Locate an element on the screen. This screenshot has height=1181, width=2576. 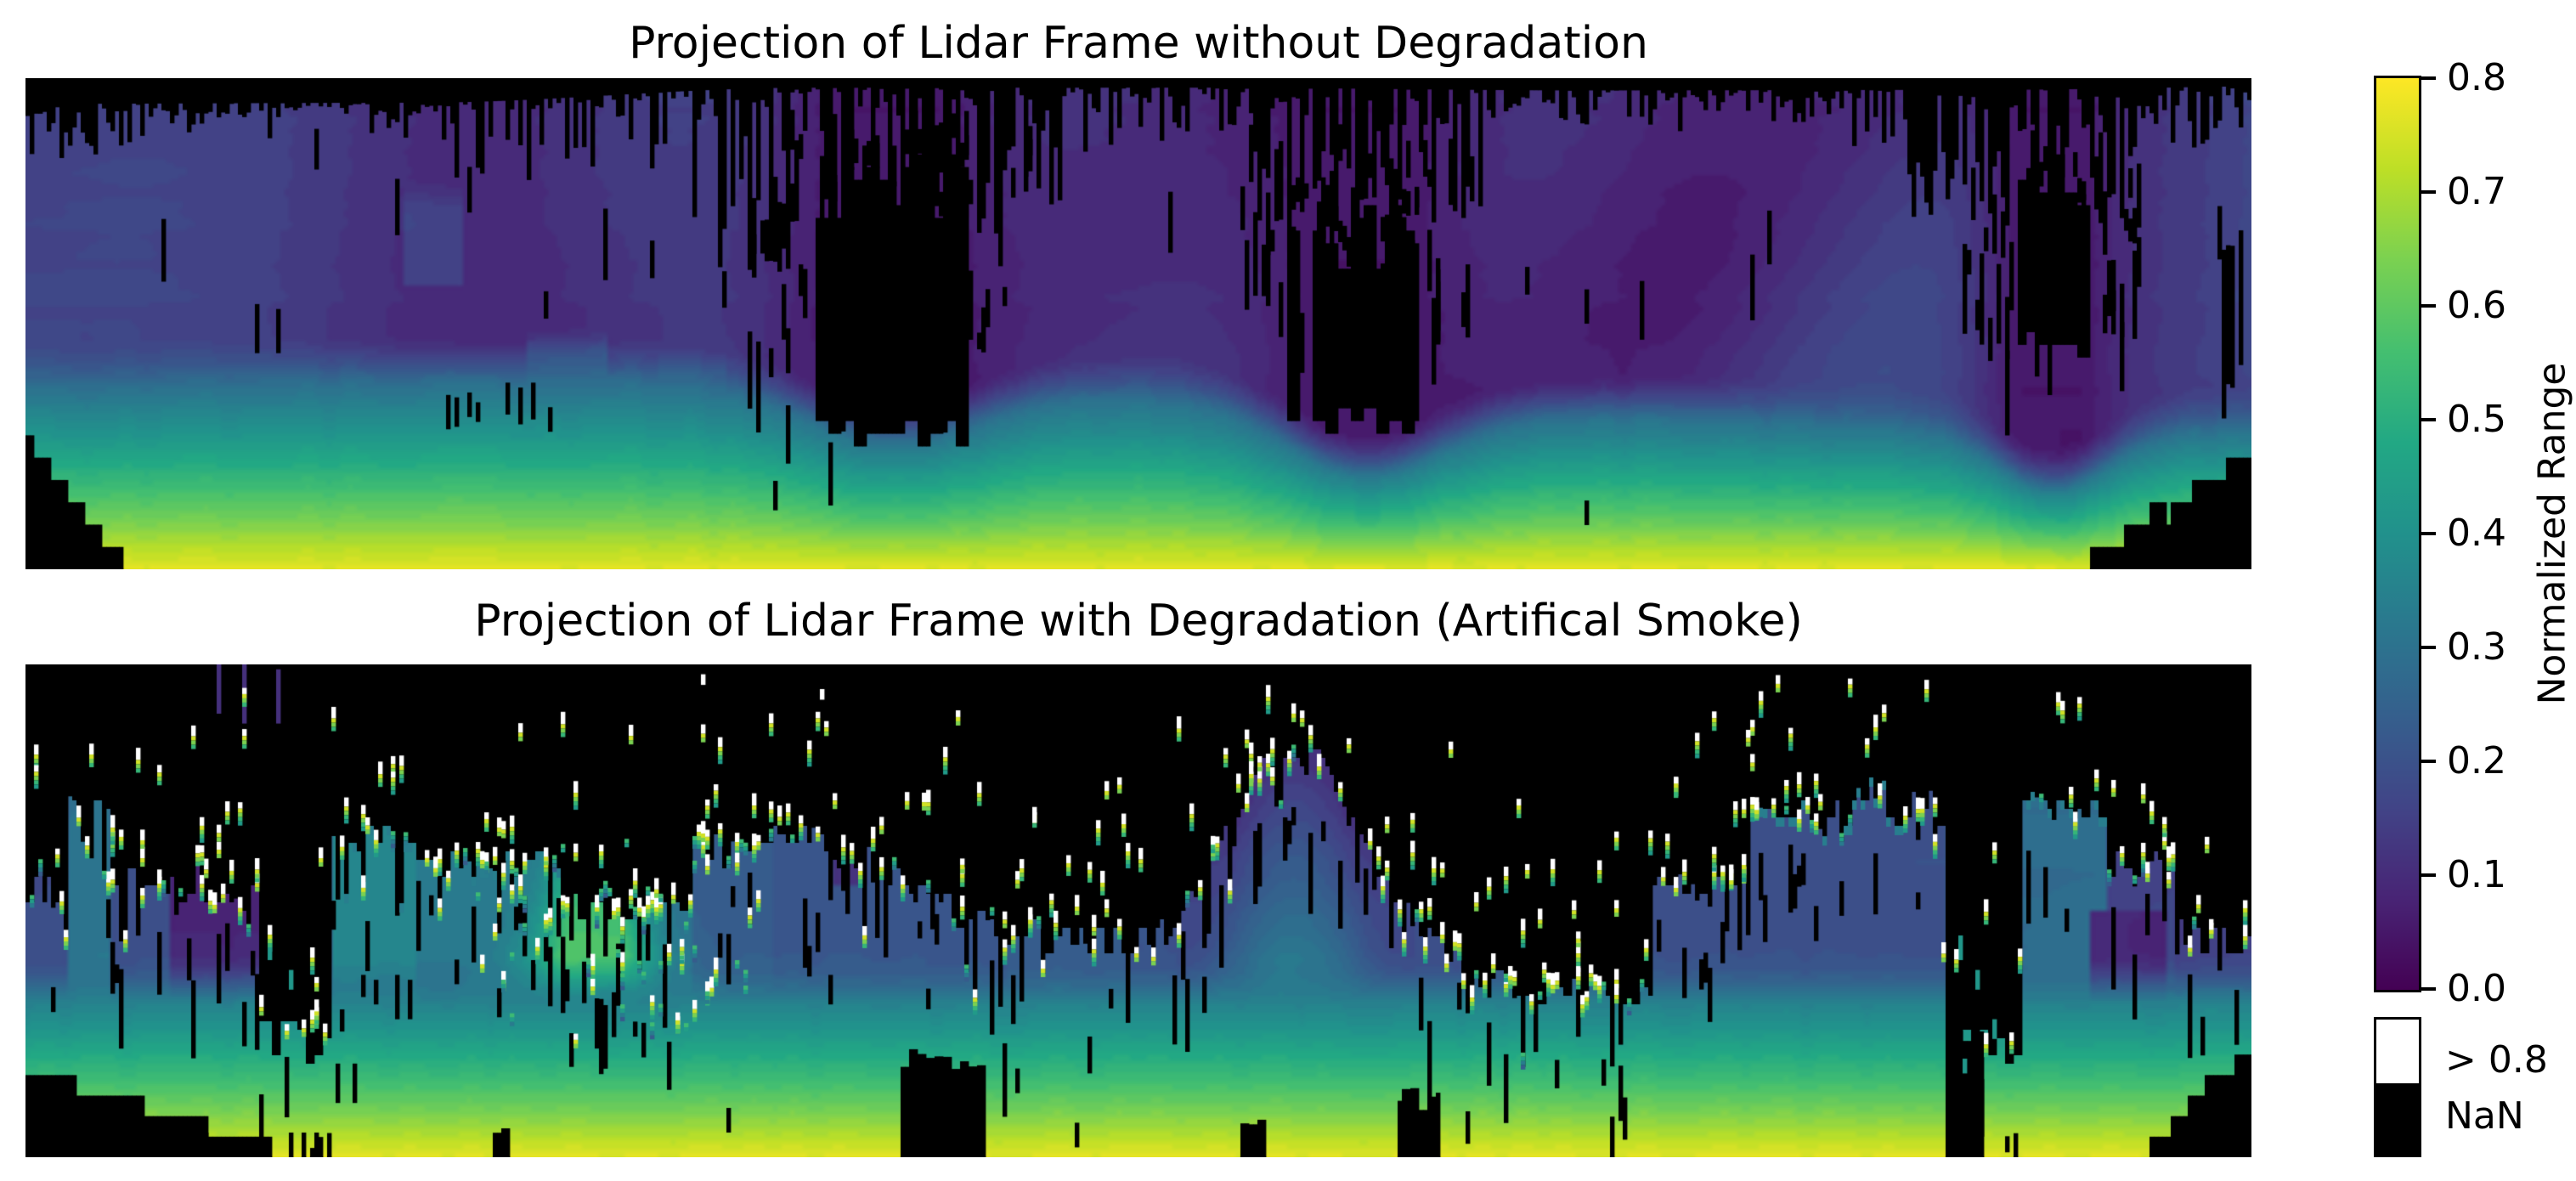
colorbar-axis-label: Normalized Range is located at coordinates (2552, 533).